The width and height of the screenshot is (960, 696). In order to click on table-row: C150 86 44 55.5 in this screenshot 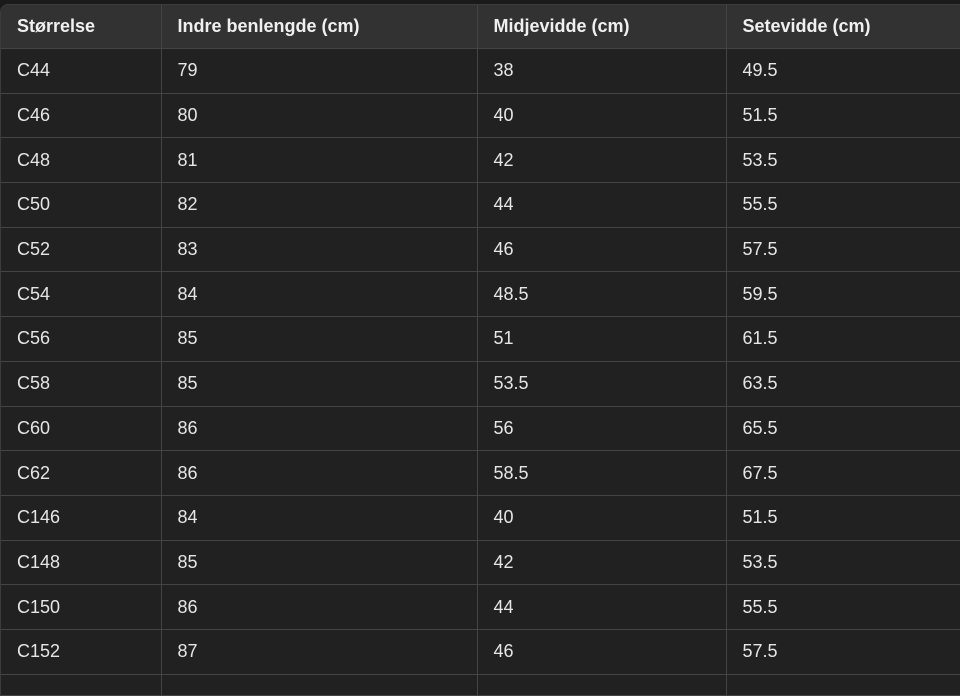, I will do `click(480, 607)`.